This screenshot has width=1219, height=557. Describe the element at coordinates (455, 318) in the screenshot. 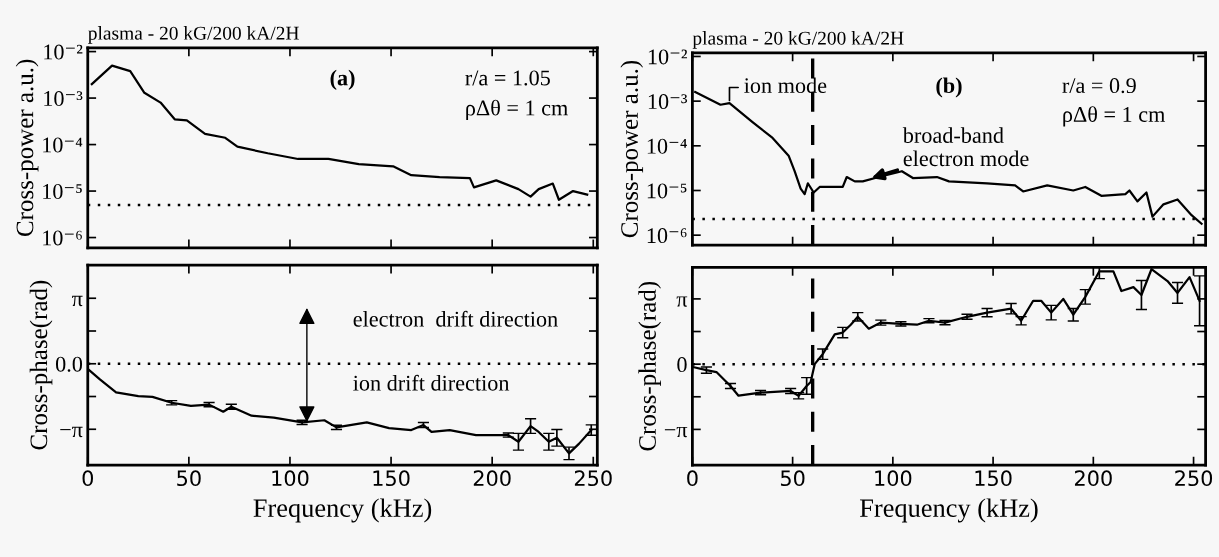

I see `annotation: electron drift direction` at that location.